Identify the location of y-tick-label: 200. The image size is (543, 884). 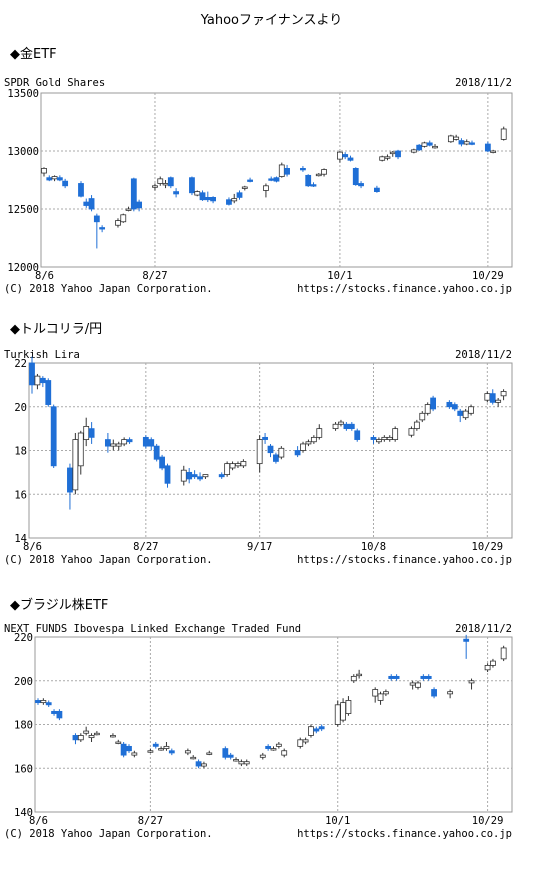
(23, 682).